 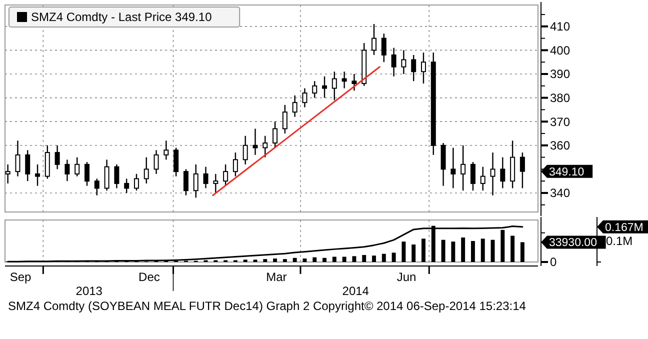 What do you see at coordinates (406, 277) in the screenshot?
I see `x-tick-label: Jun` at bounding box center [406, 277].